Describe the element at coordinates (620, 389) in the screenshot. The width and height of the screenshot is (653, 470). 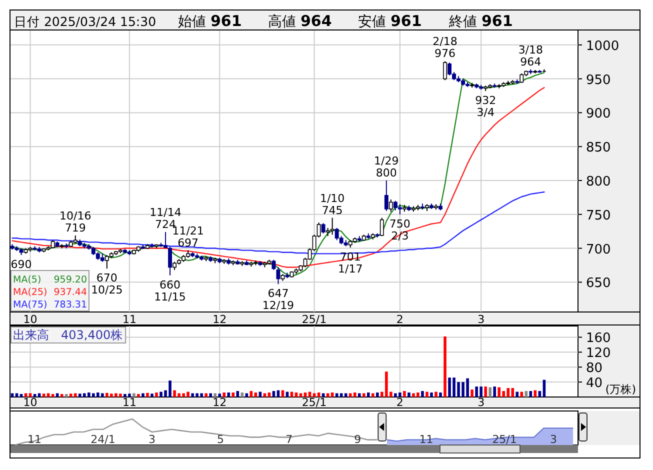
I see `y-axis-title: (万株)` at that location.